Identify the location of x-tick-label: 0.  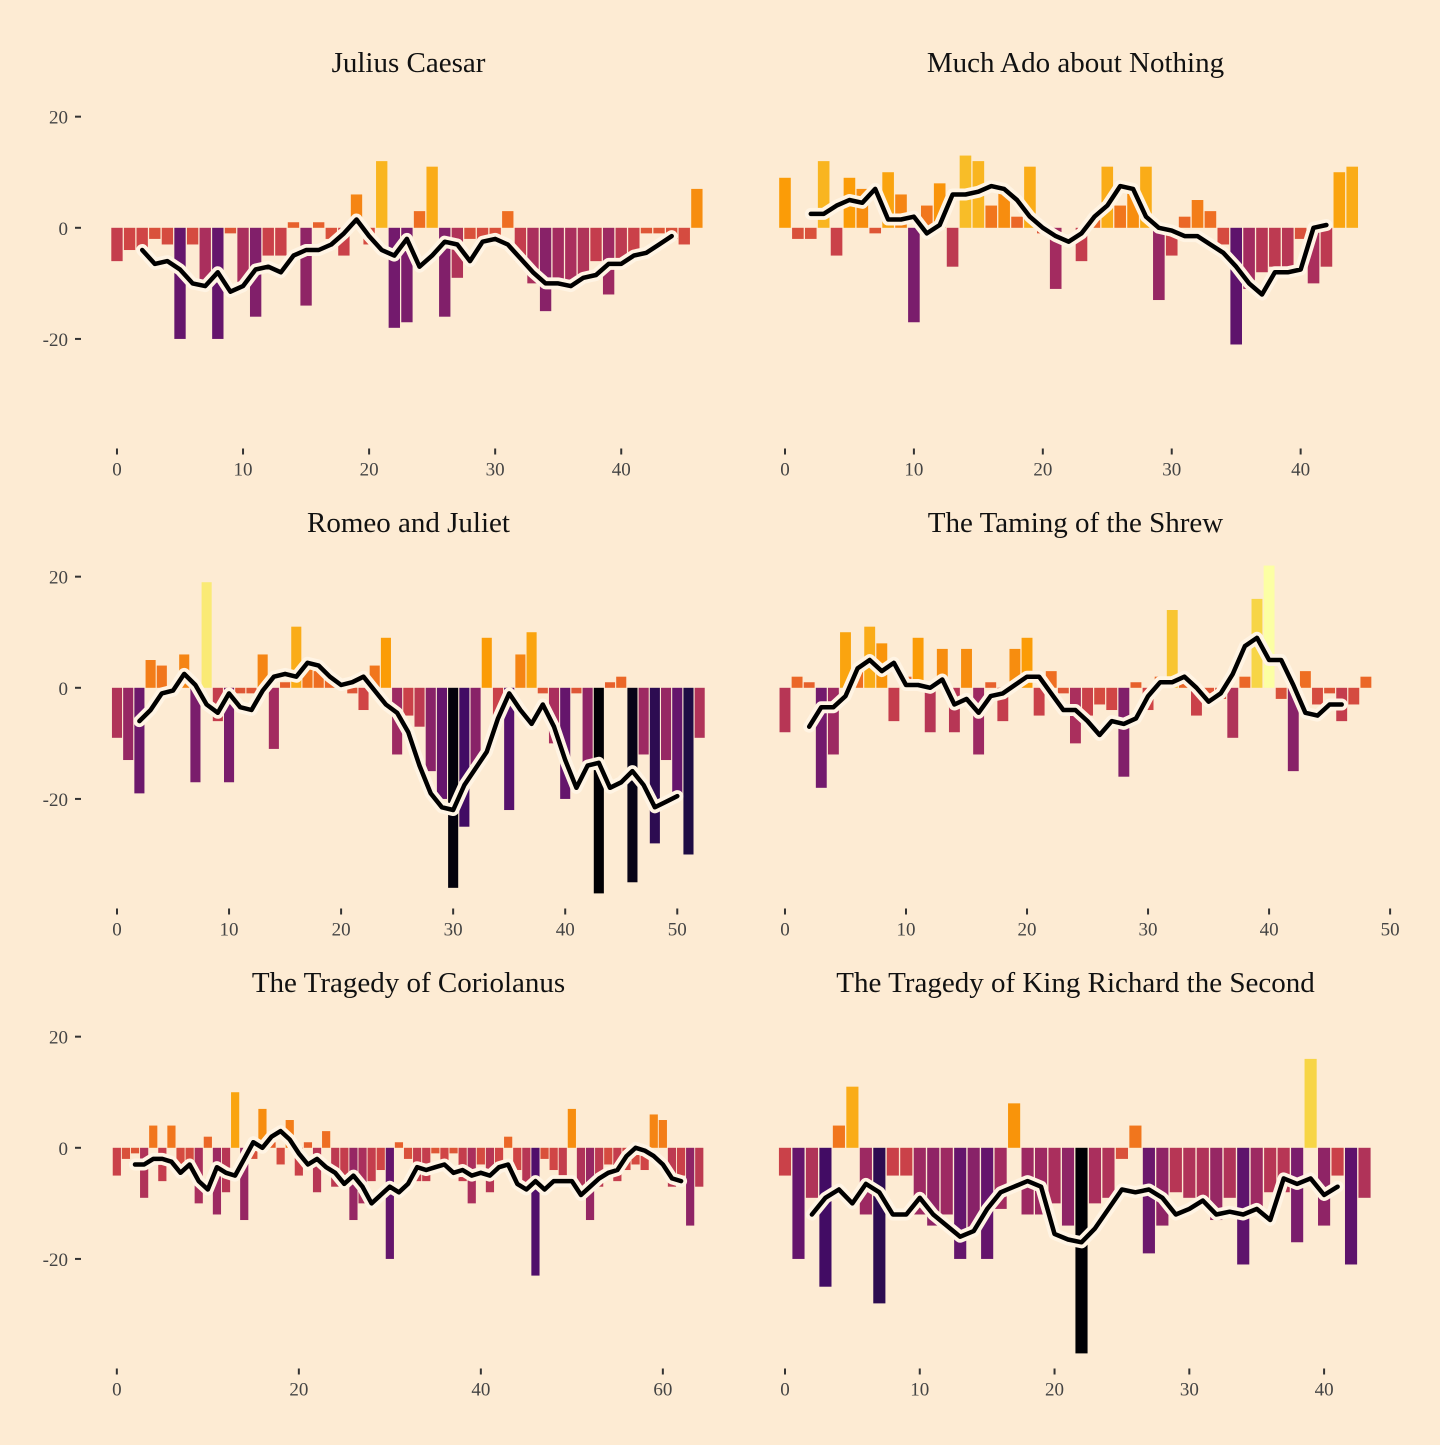
(117, 1390).